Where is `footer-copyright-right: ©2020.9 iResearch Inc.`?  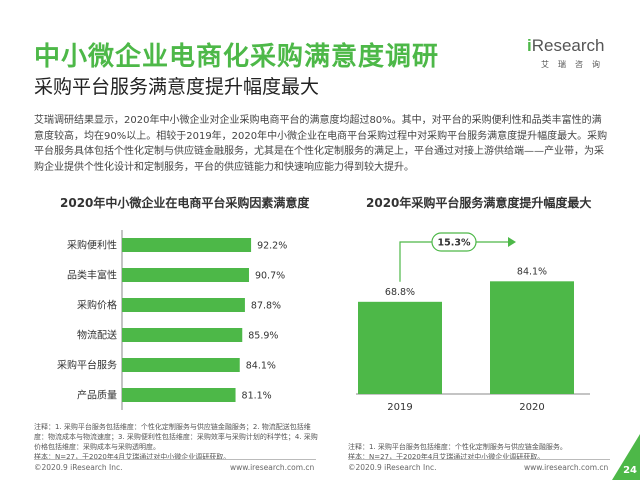
footer-copyright-right: ©2020.9 iResearch Inc. is located at coordinates (392, 467).